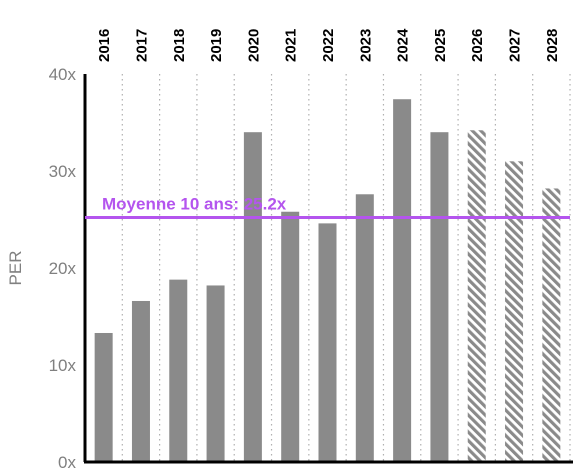  Describe the element at coordinates (215, 373) in the screenshot. I see `bar-2019` at that location.